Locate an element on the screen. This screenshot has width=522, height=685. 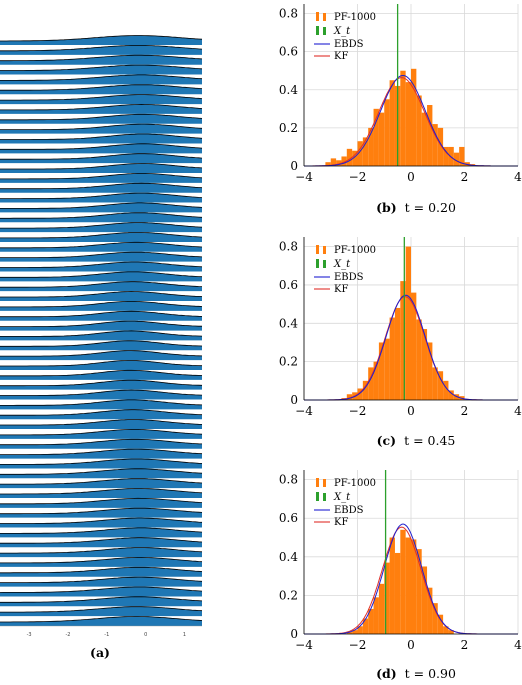
caption-b: (b) t = 0.20 is located at coordinates (416, 207).